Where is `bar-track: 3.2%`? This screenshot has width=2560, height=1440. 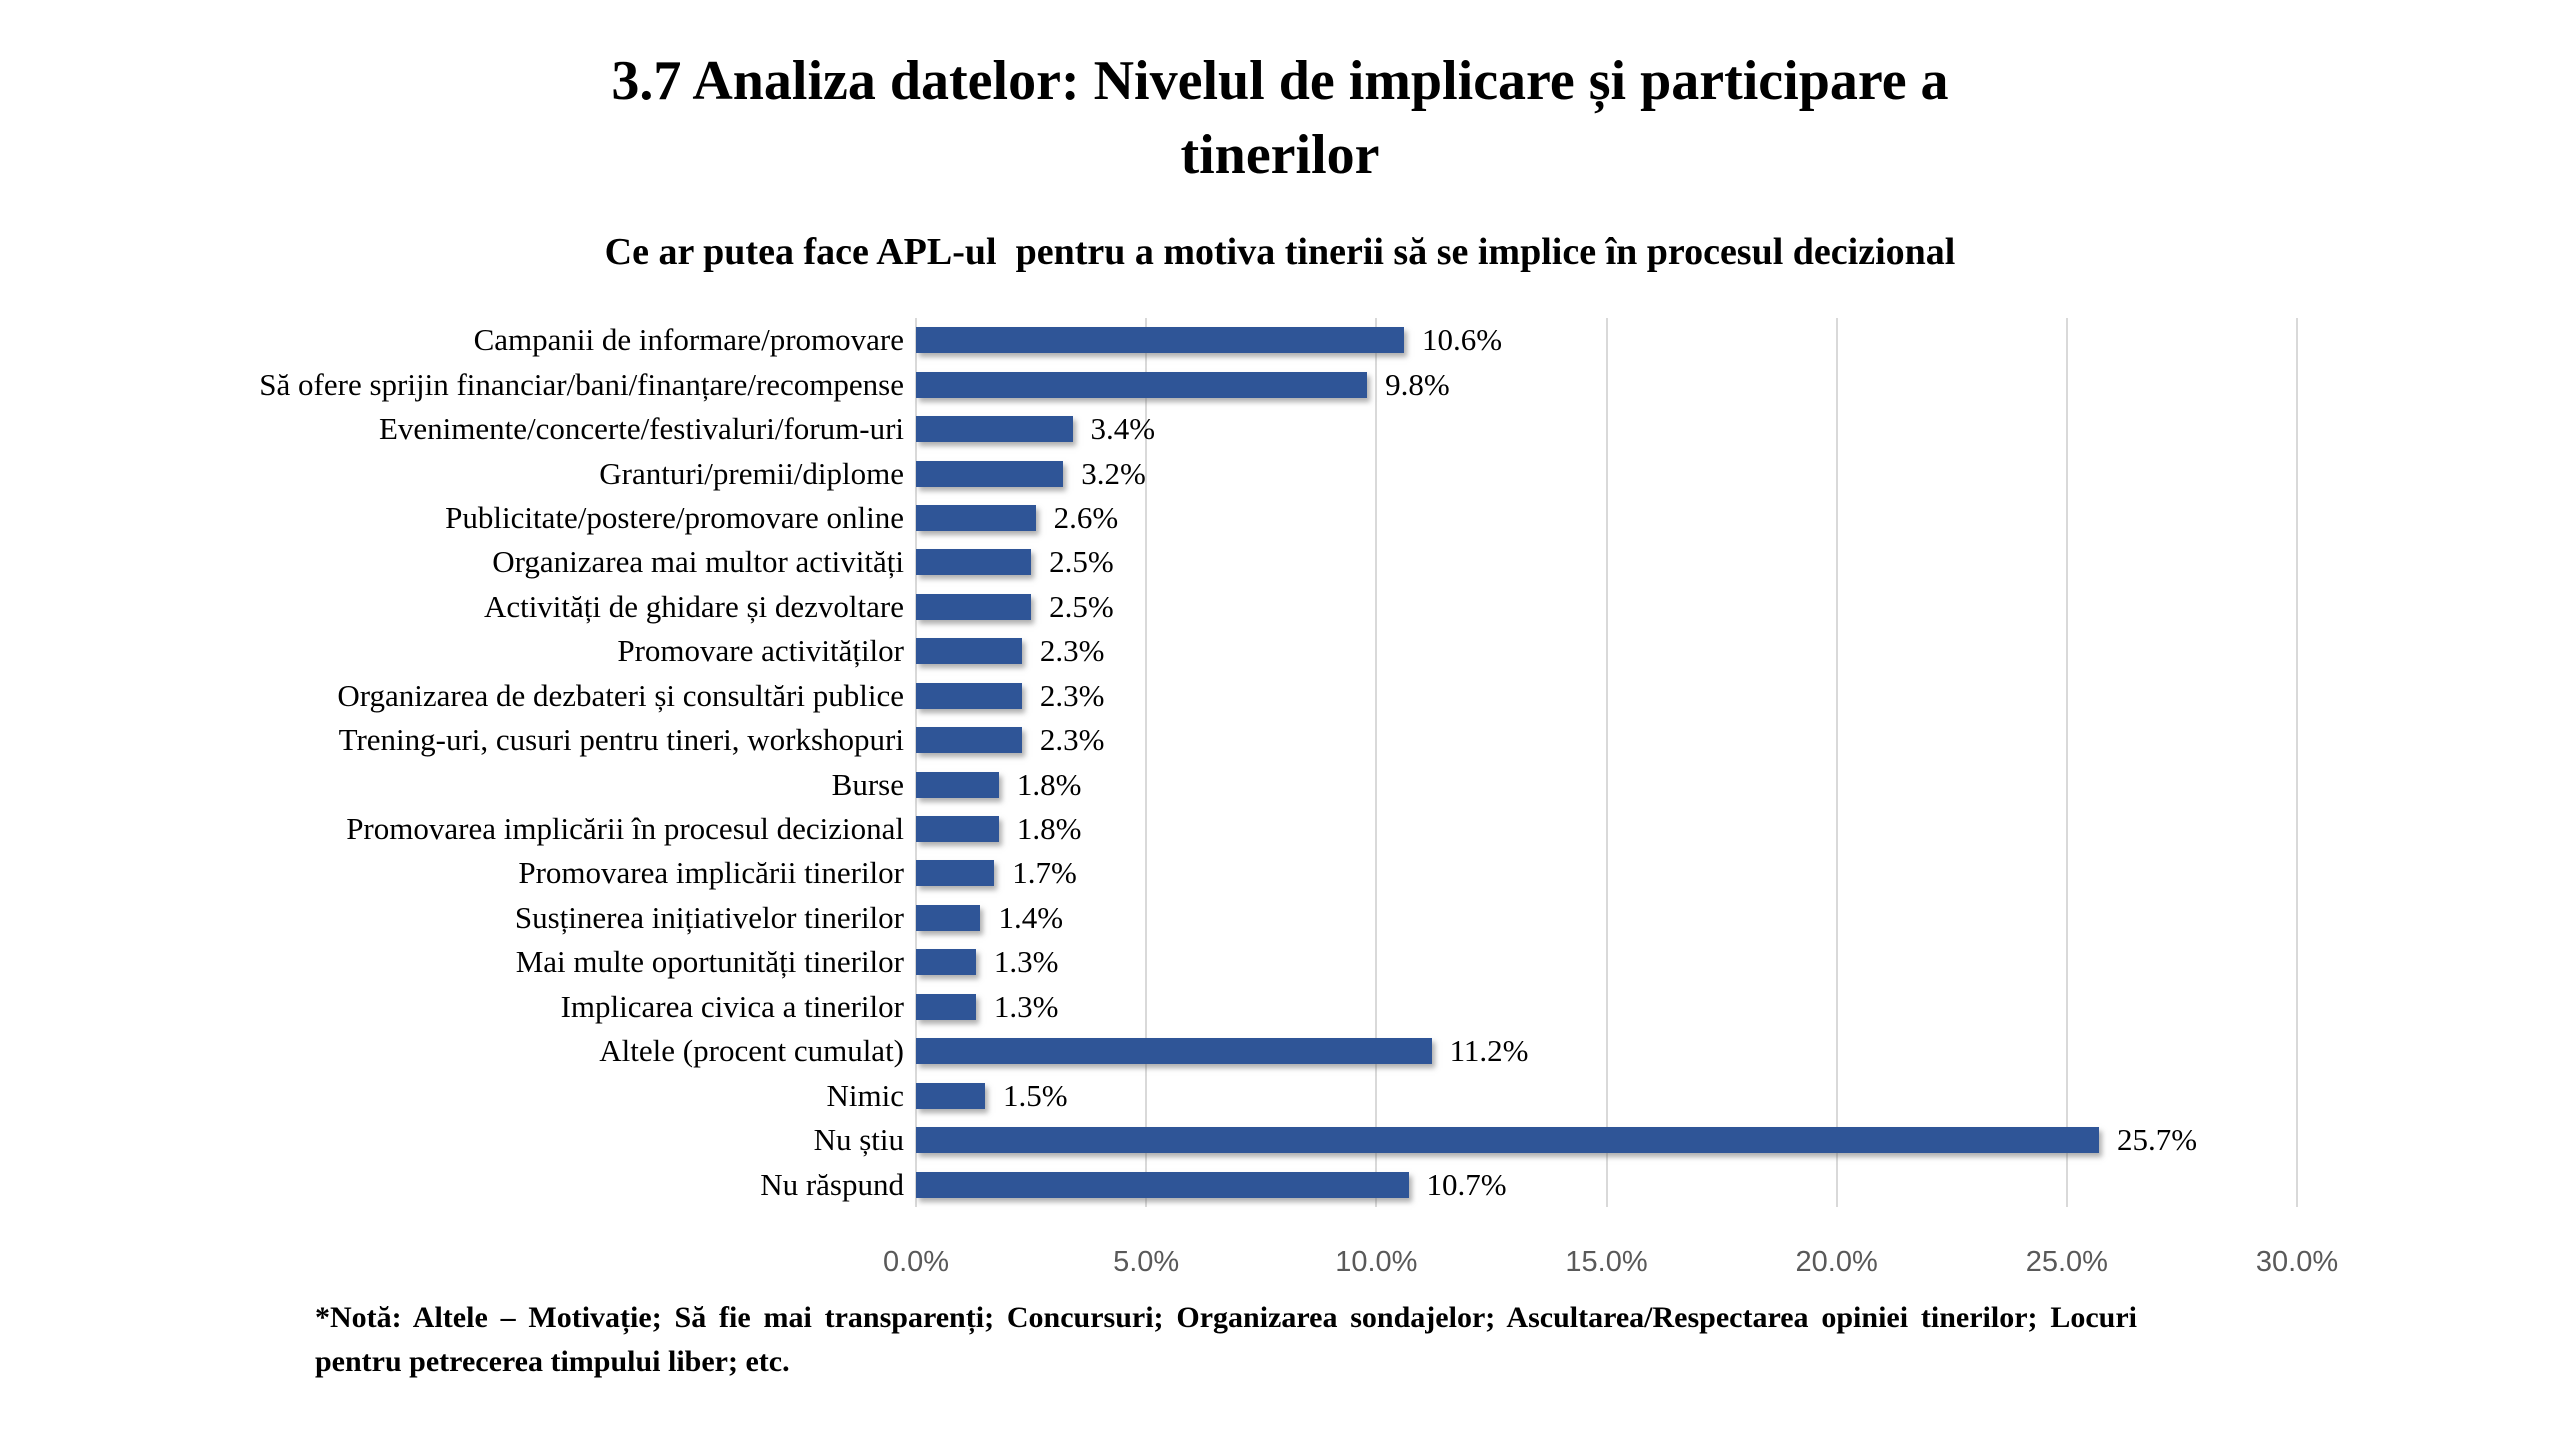 bar-track: 3.2% is located at coordinates (1606, 473).